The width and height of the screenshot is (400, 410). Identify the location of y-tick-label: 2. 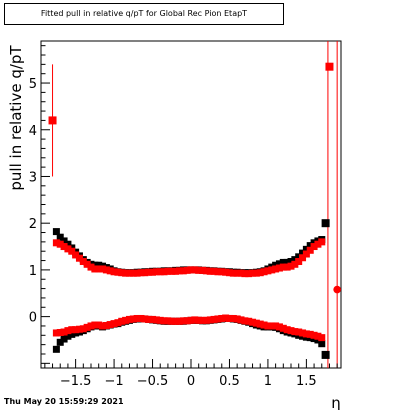
(33, 224).